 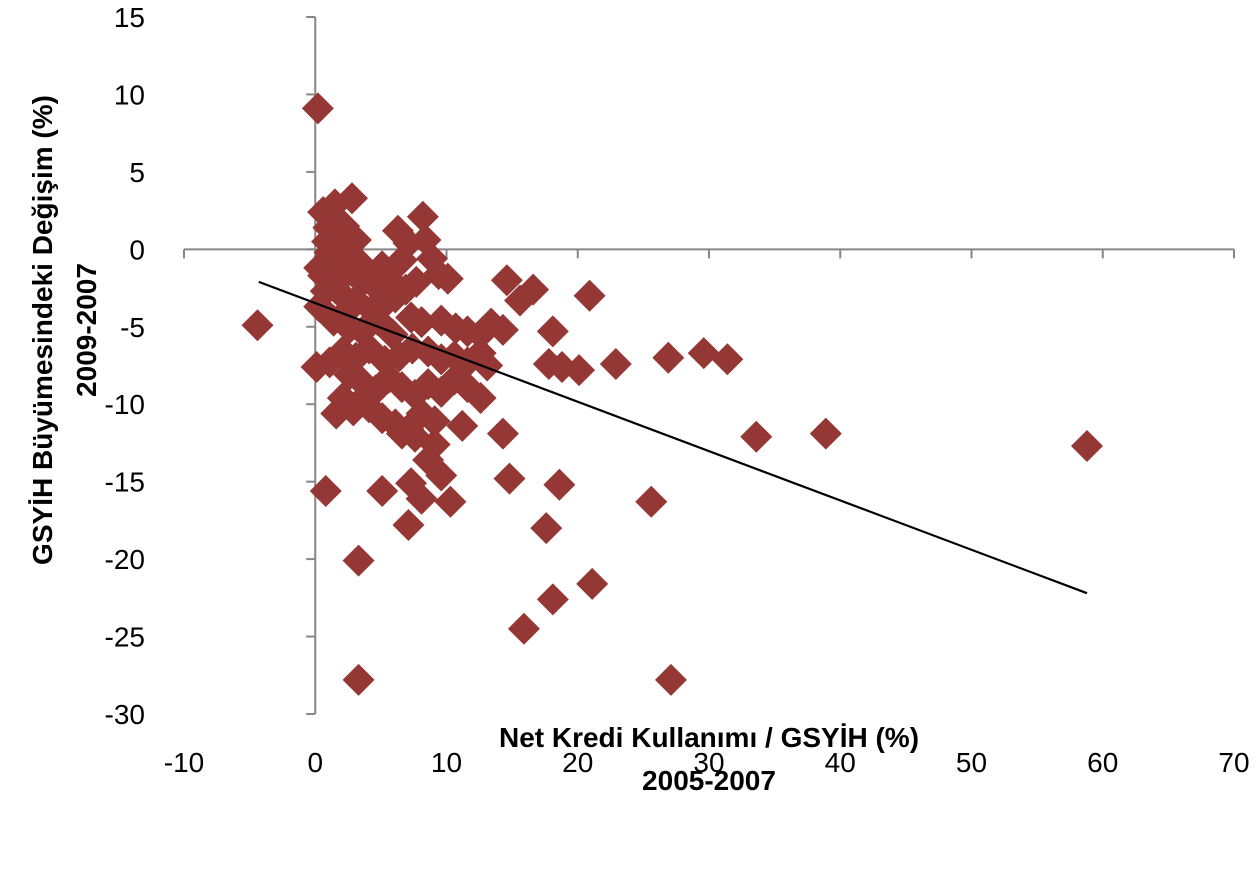 What do you see at coordinates (446, 762) in the screenshot?
I see `x-tick-label: 10` at bounding box center [446, 762].